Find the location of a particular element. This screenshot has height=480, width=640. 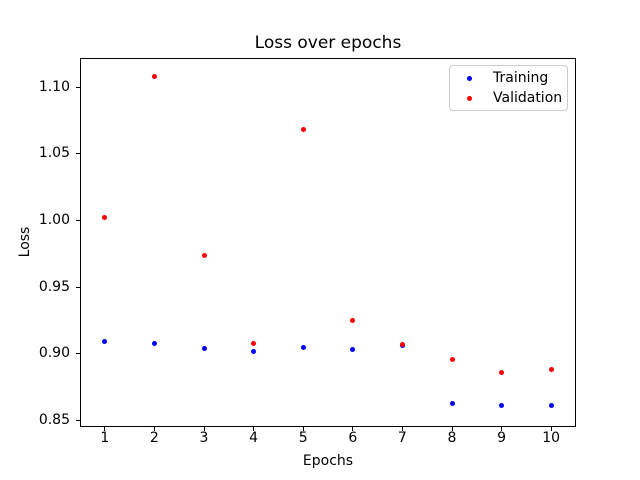

y-tick-label: 1.10 is located at coordinates (54, 86).